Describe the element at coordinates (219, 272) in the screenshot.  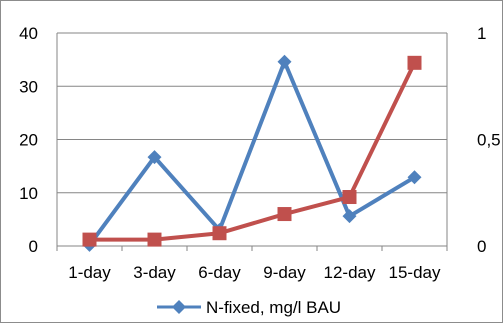
I see `x-tick-label: 6-day` at that location.